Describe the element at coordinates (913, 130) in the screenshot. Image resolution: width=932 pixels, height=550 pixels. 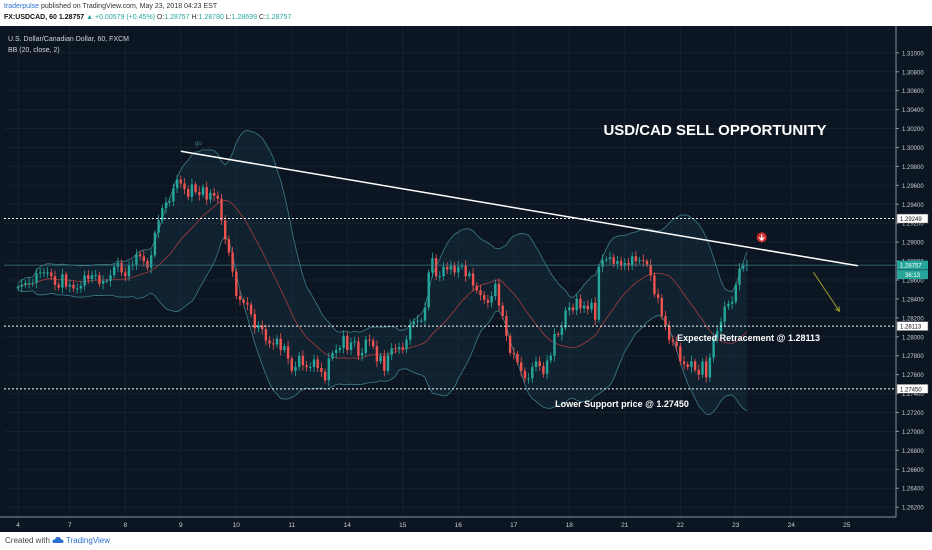
I see `price-tick-label: 1.30200` at that location.